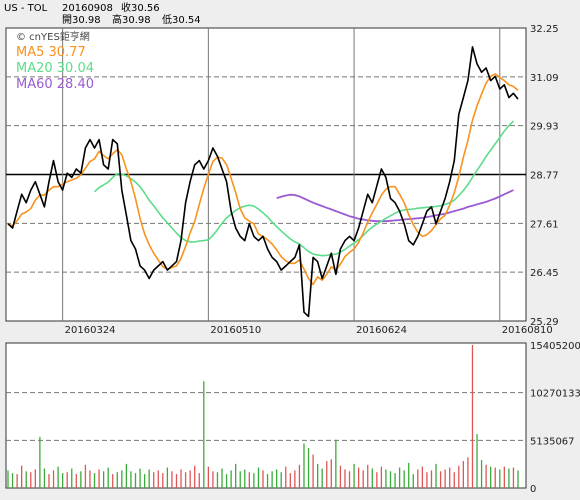 The image size is (580, 500). Describe the element at coordinates (181, 19) in the screenshot. I see `low-label: 低30.54` at that location.